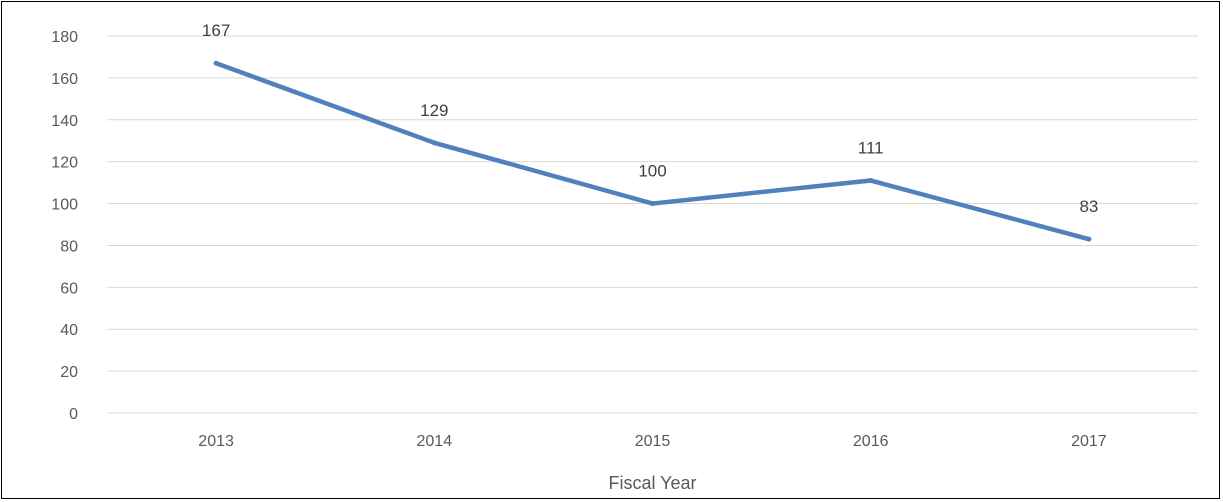  What do you see at coordinates (69, 288) in the screenshot?
I see `y-tick-label: 60` at bounding box center [69, 288].